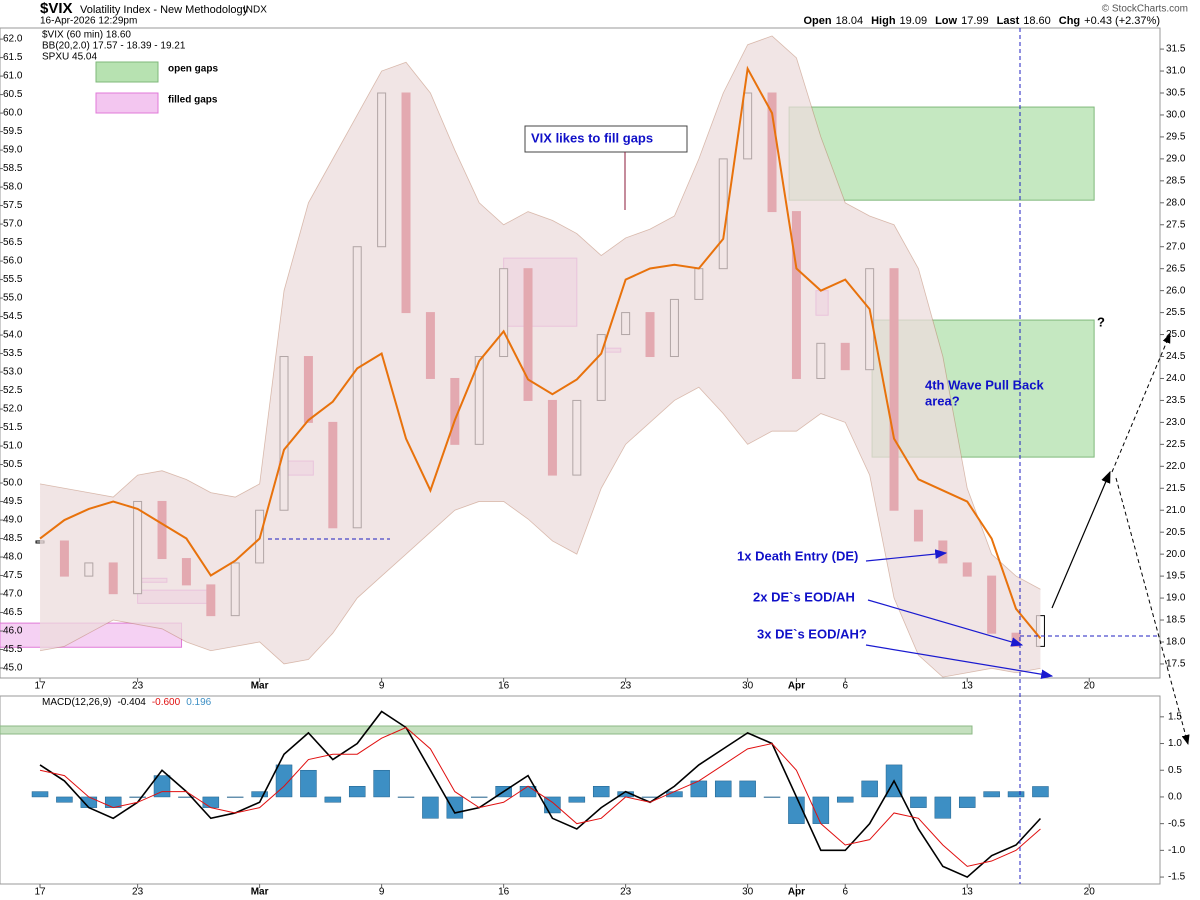 This screenshot has height=900, width=1200. Describe the element at coordinates (13, 483) in the screenshot. I see `y-tick-label: 50.0` at that location.